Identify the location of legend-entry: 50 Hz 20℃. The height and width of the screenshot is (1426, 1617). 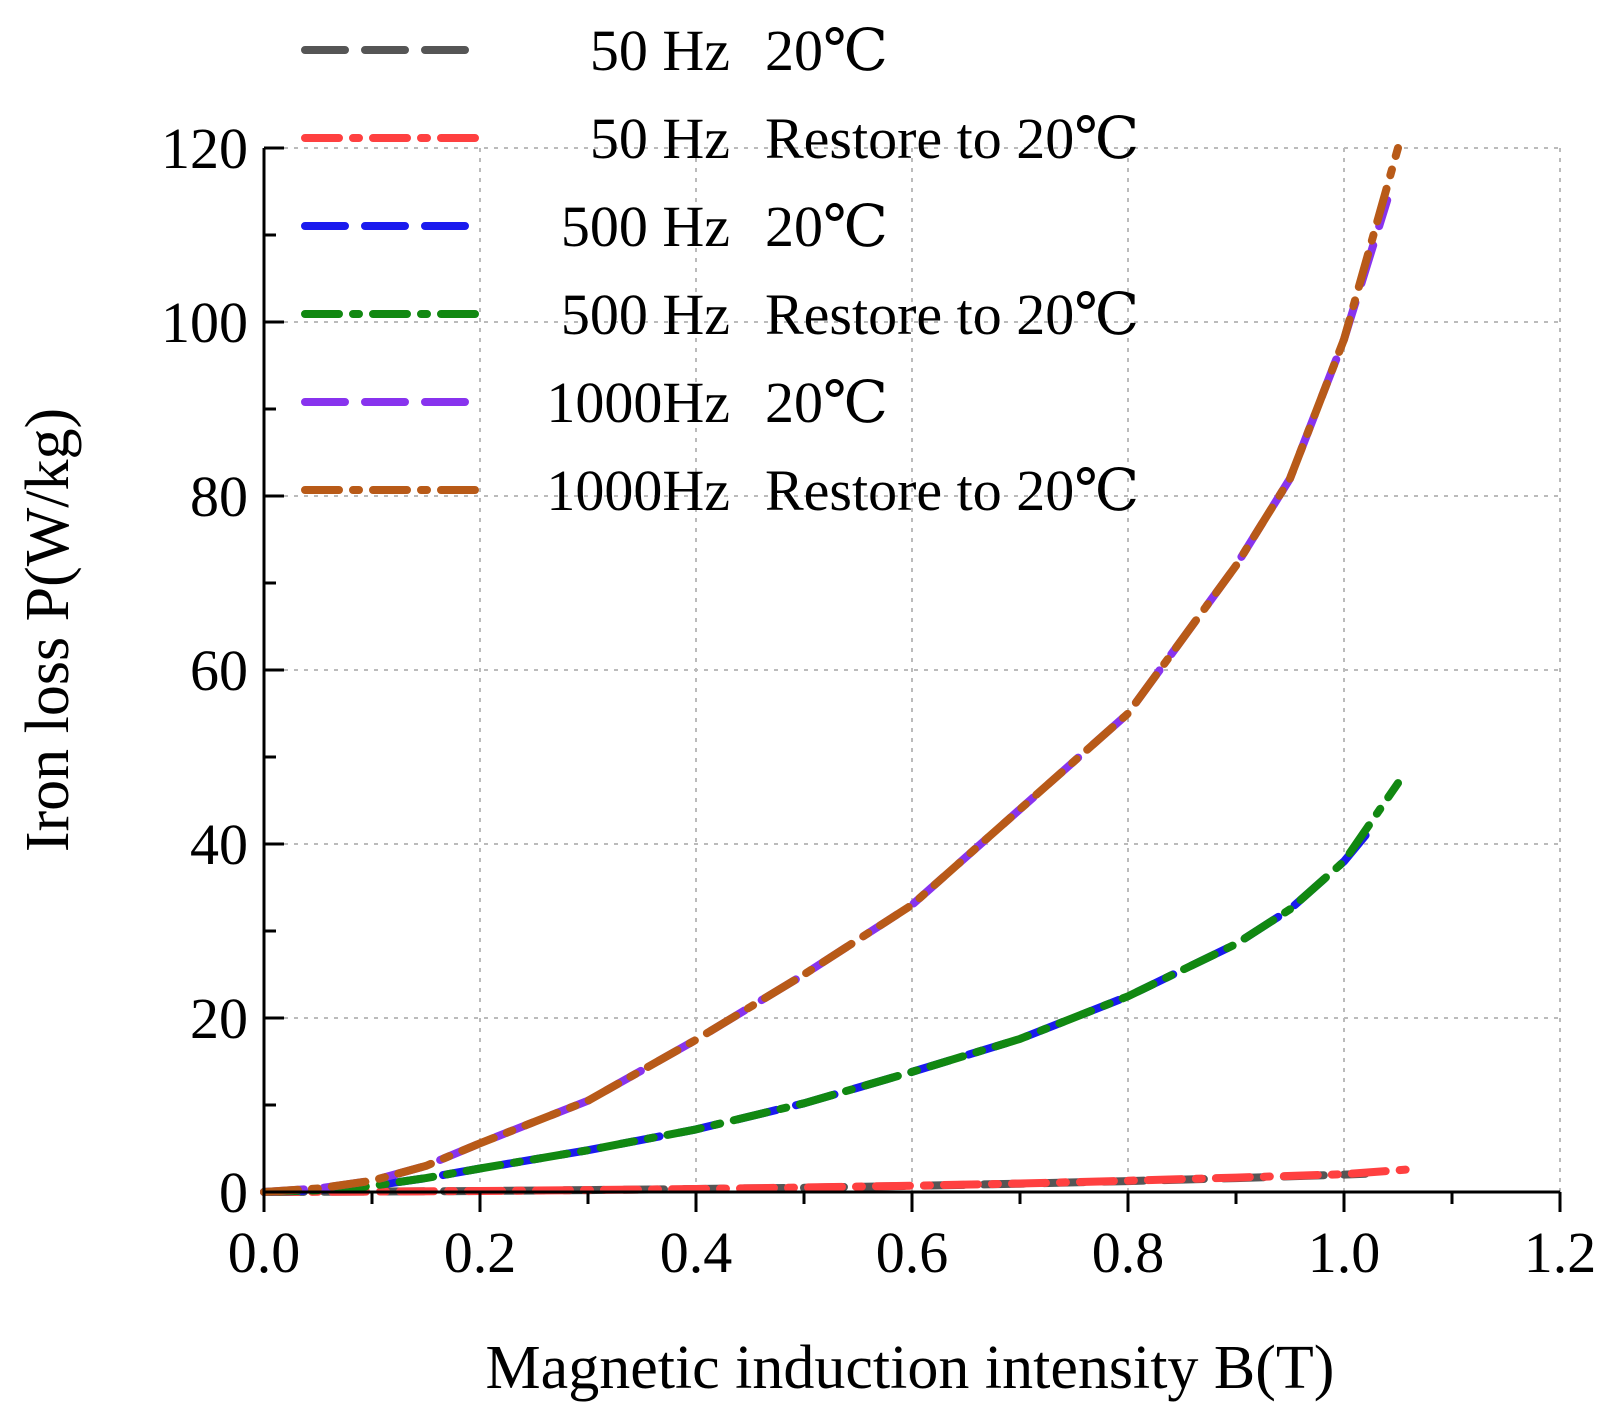
(594, 50).